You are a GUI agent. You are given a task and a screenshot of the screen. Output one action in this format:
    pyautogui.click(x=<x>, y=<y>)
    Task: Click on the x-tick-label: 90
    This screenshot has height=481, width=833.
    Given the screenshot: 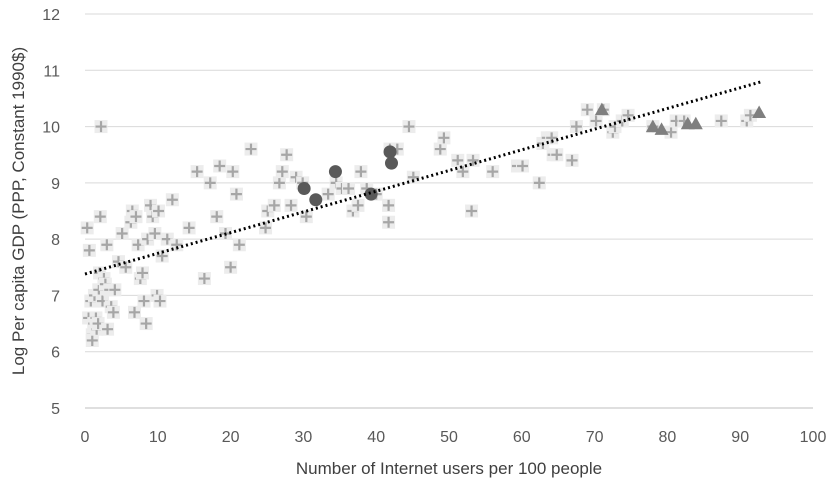 What is the action you would take?
    pyautogui.click(x=740, y=437)
    